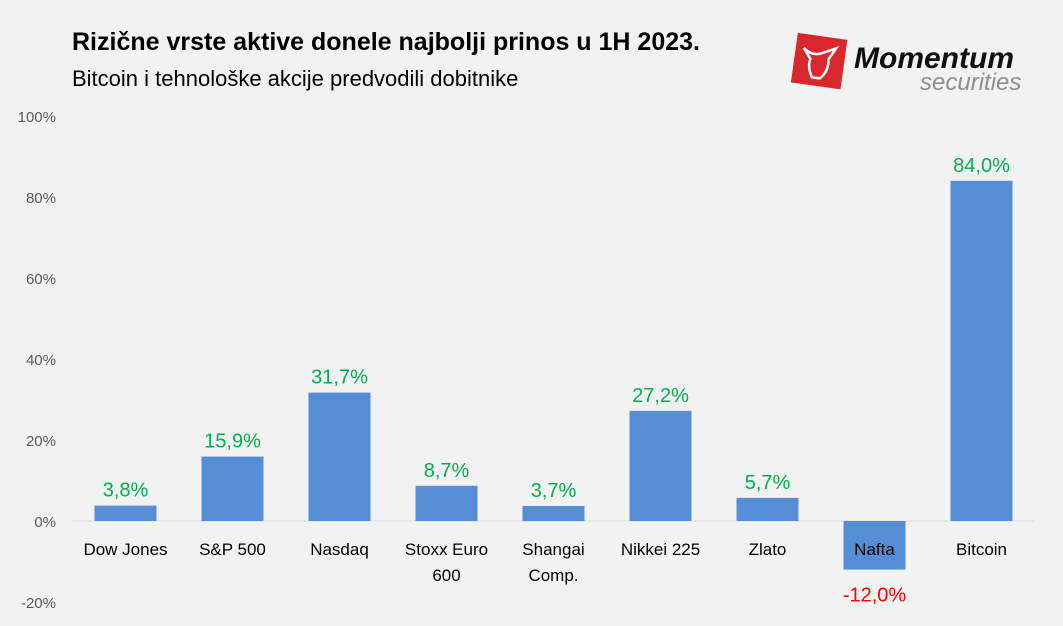 This screenshot has height=626, width=1063. I want to click on data-label: 5,7%, so click(768, 483).